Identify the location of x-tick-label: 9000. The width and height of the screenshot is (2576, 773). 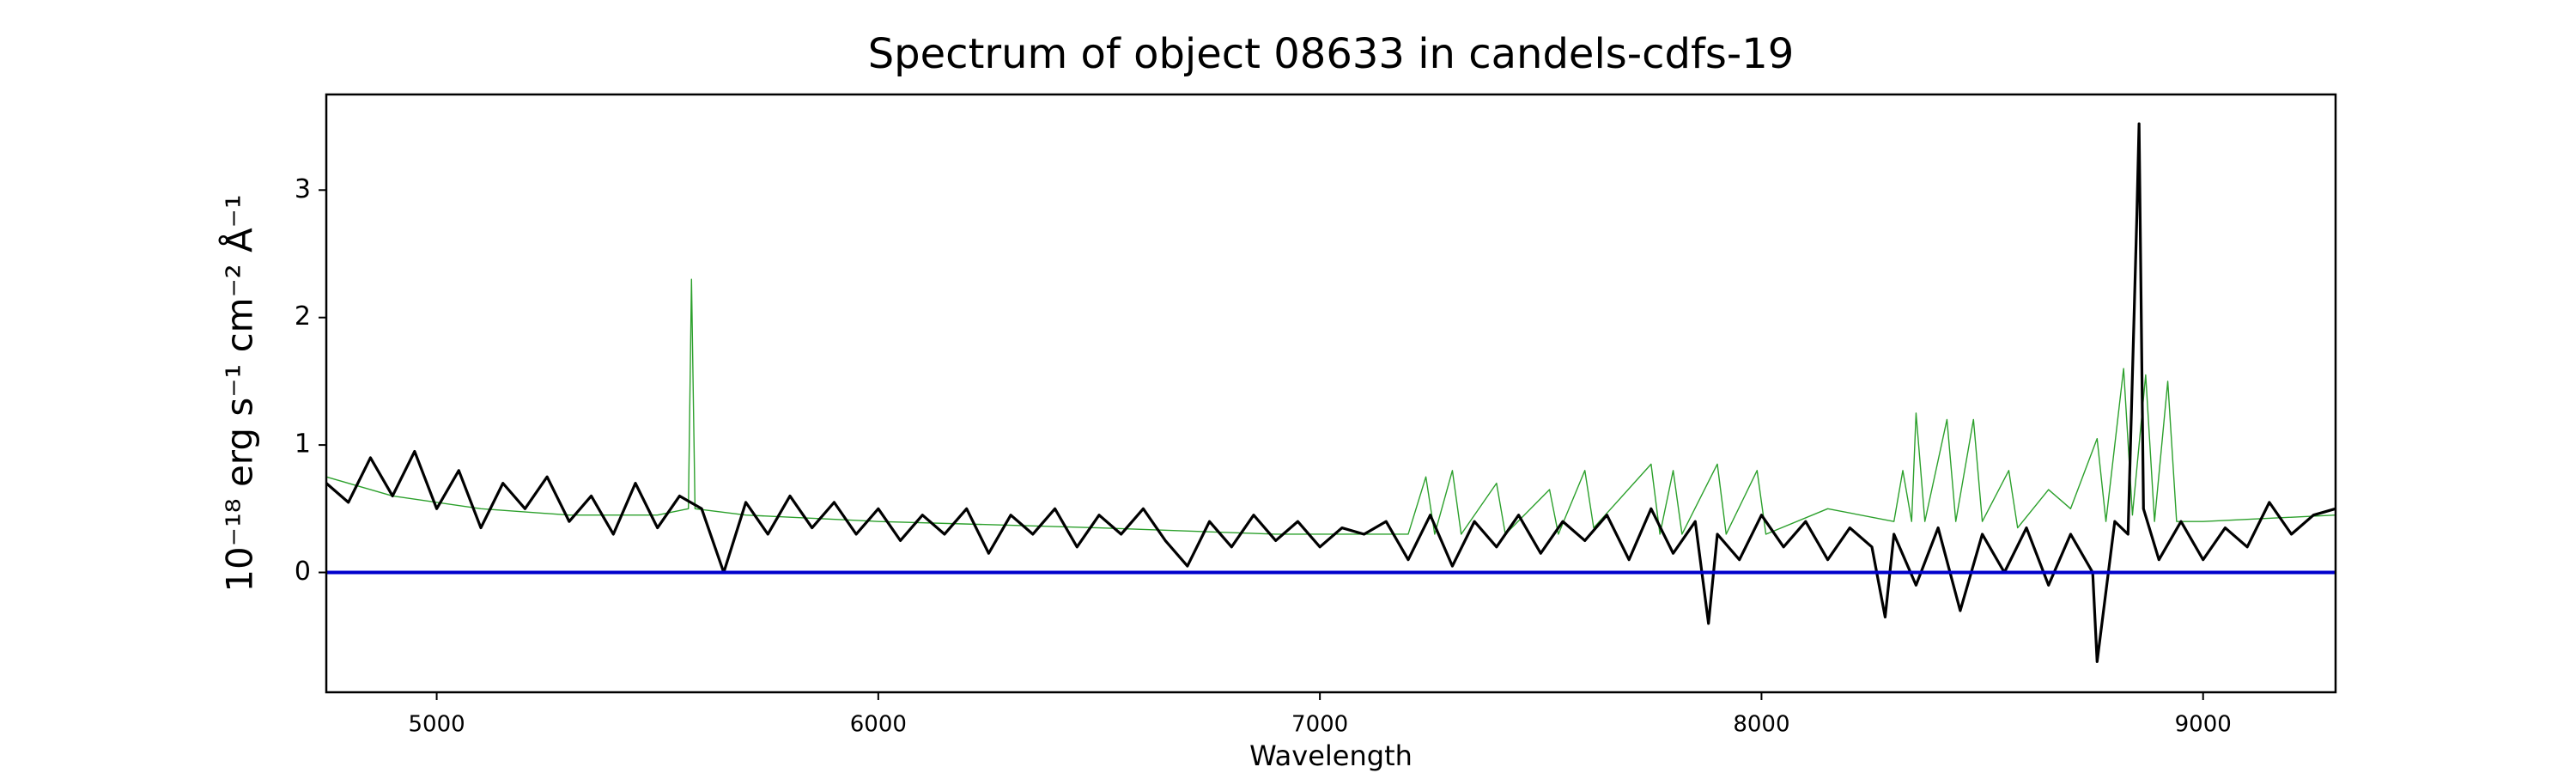
(2203, 725).